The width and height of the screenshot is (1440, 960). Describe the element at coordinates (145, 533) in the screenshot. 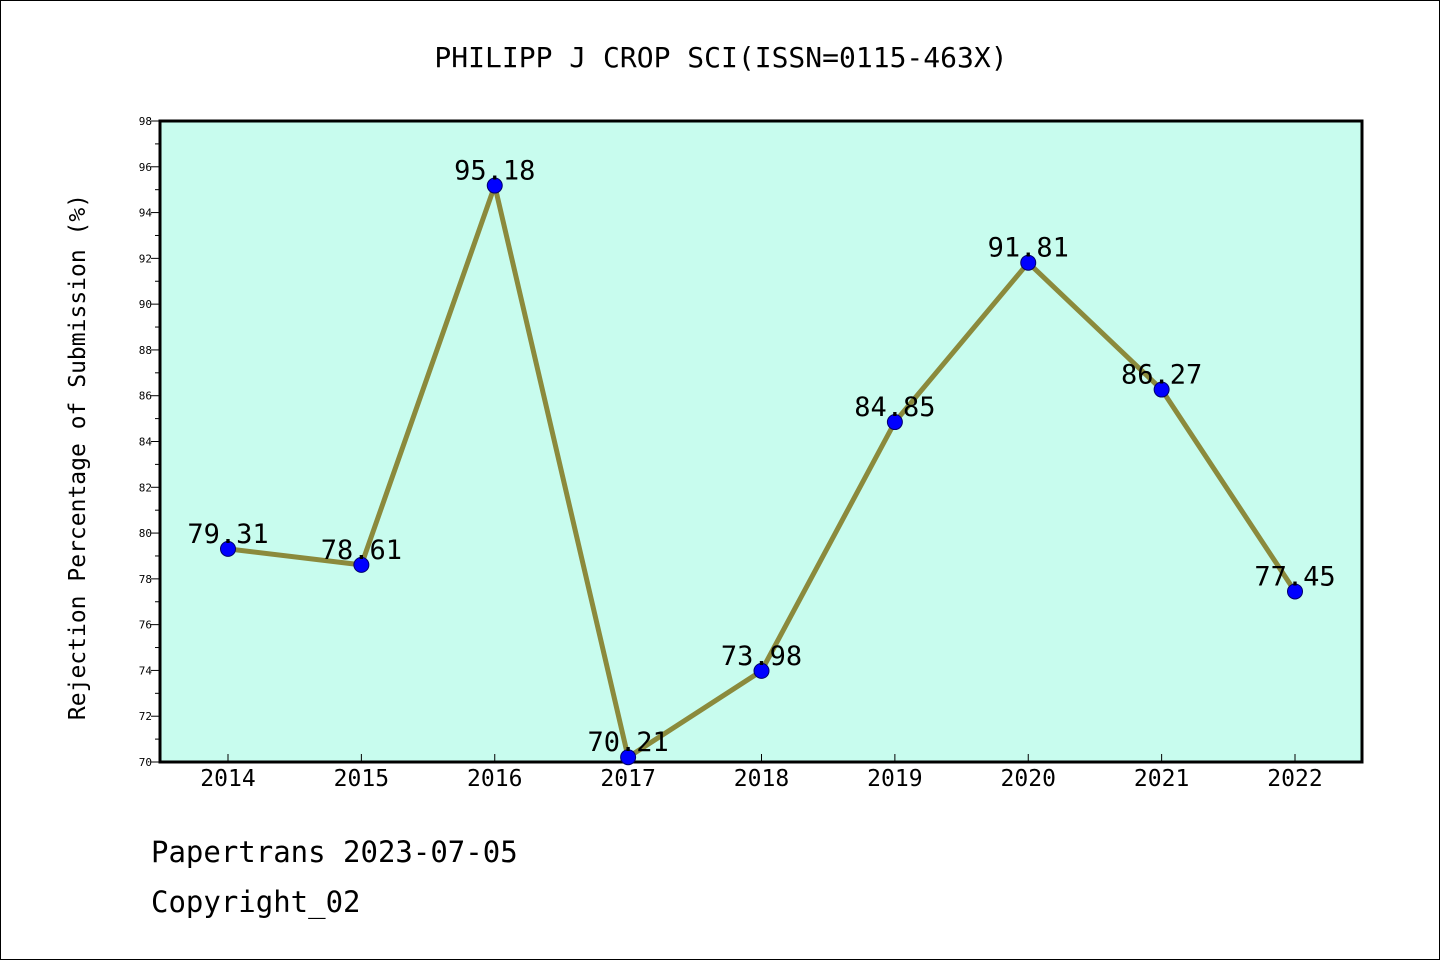

I see `y-tick-label: 80` at that location.